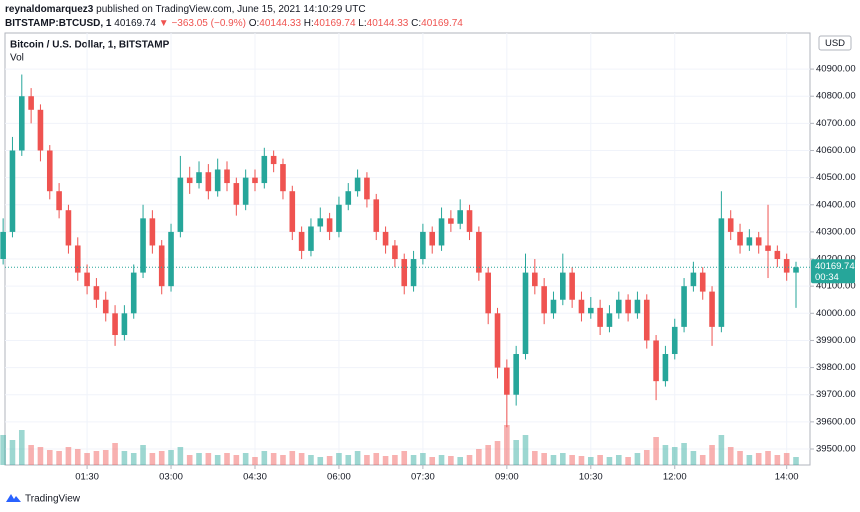 The image size is (860, 512). I want to click on x-tick-label: 10:30, so click(591, 477).